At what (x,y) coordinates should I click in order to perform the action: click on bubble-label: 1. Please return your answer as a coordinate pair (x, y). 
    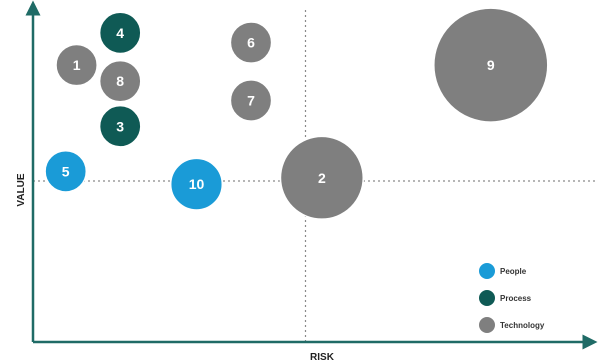
    Looking at the image, I should click on (77, 65).